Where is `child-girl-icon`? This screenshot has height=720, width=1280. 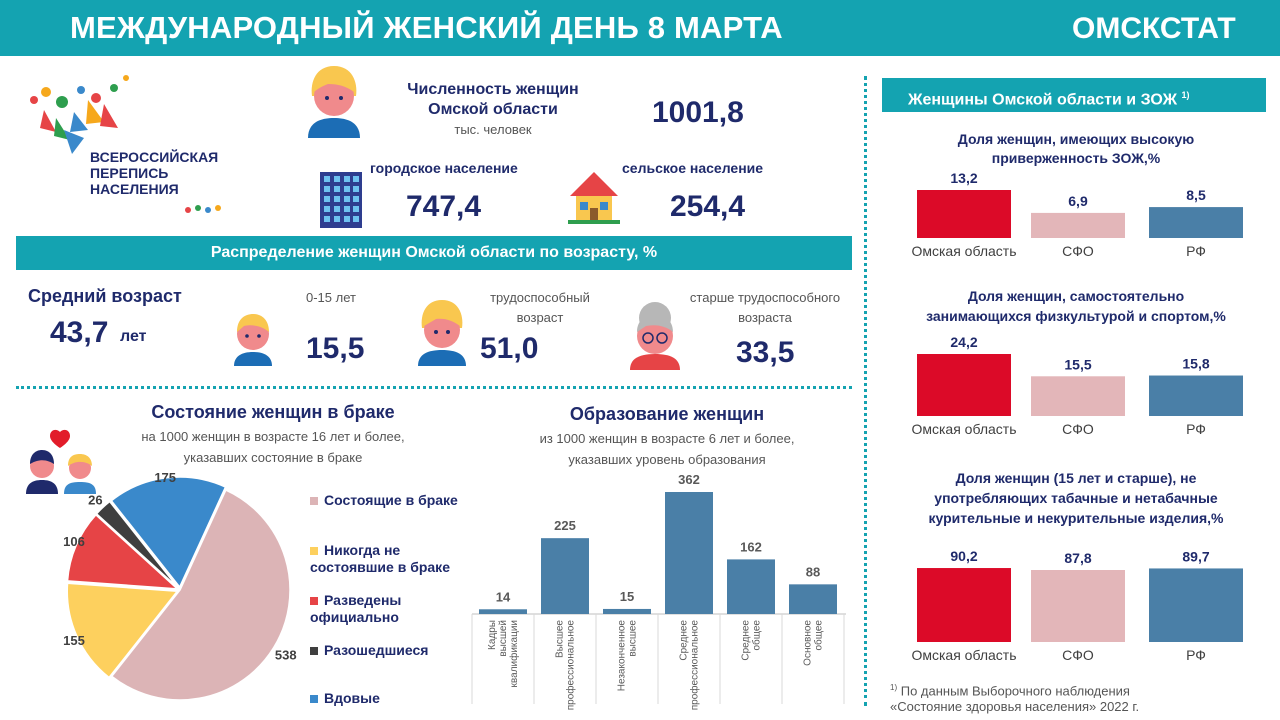 child-girl-icon is located at coordinates (253, 340).